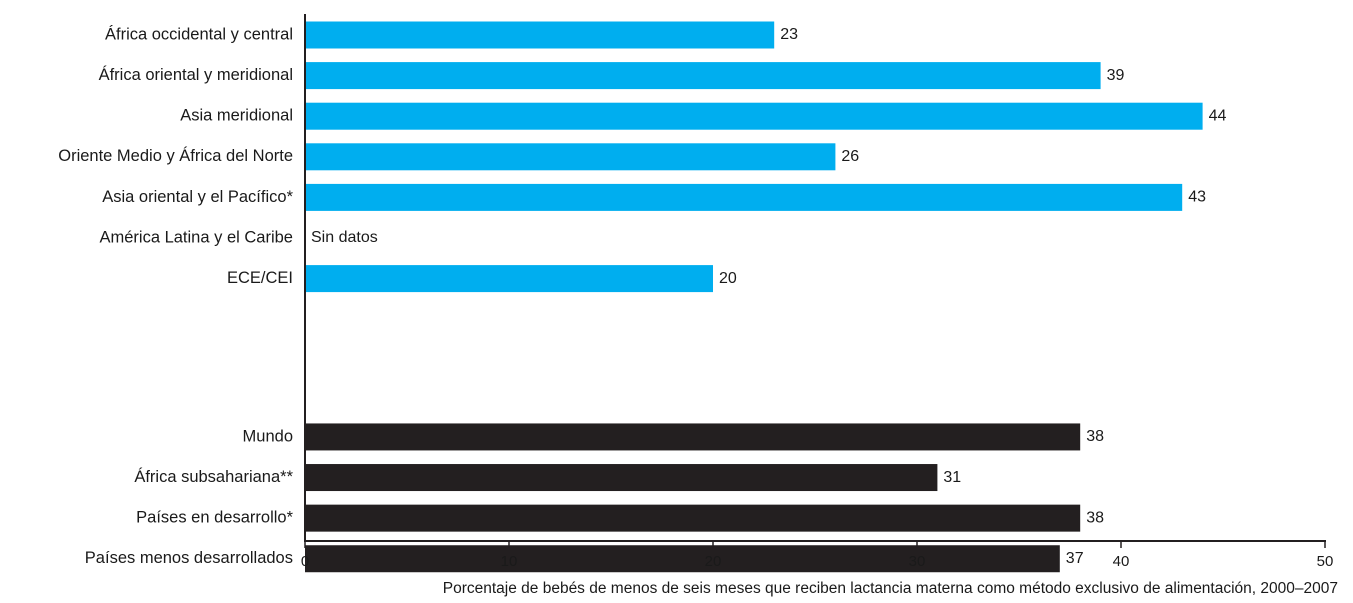 The width and height of the screenshot is (1353, 603). Describe the element at coordinates (850, 156) in the screenshot. I see `value-label: 26` at that location.